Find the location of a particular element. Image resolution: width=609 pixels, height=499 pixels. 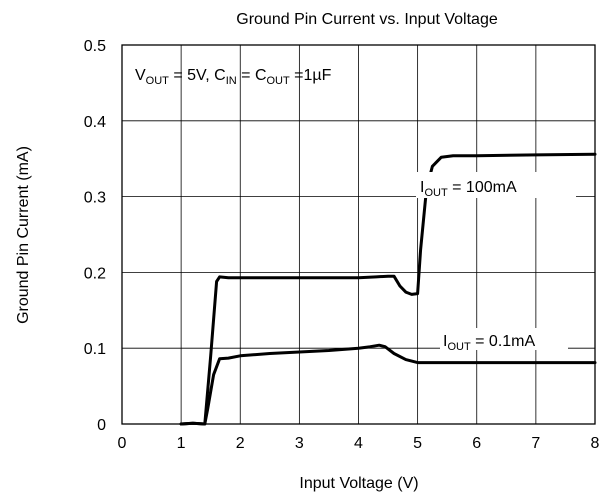

y-tick-labels: 0 0.1 0.2 0.3 0.4 0.5 is located at coordinates (95, 236).